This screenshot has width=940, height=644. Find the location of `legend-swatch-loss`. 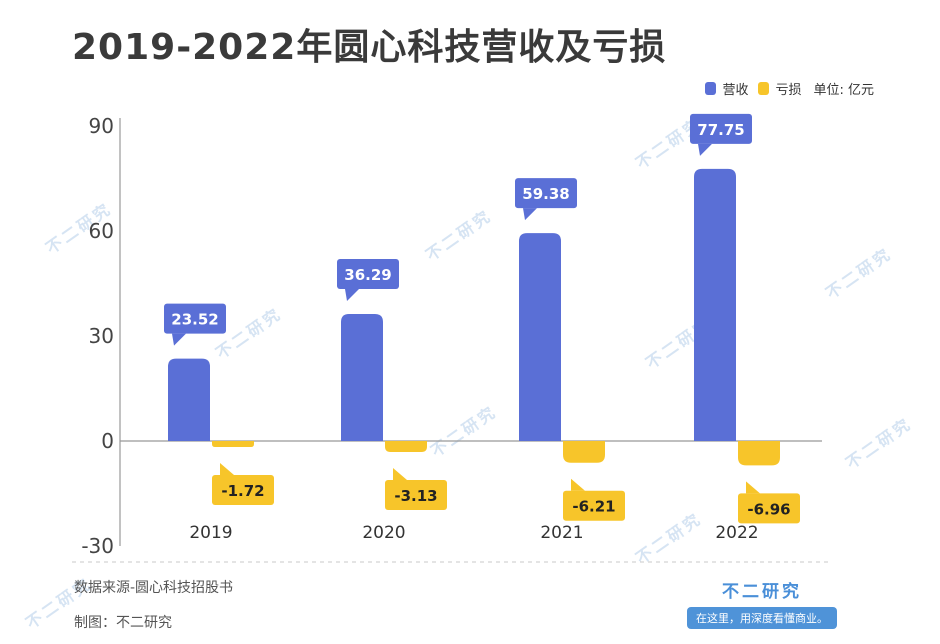

legend-swatch-loss is located at coordinates (764, 88).